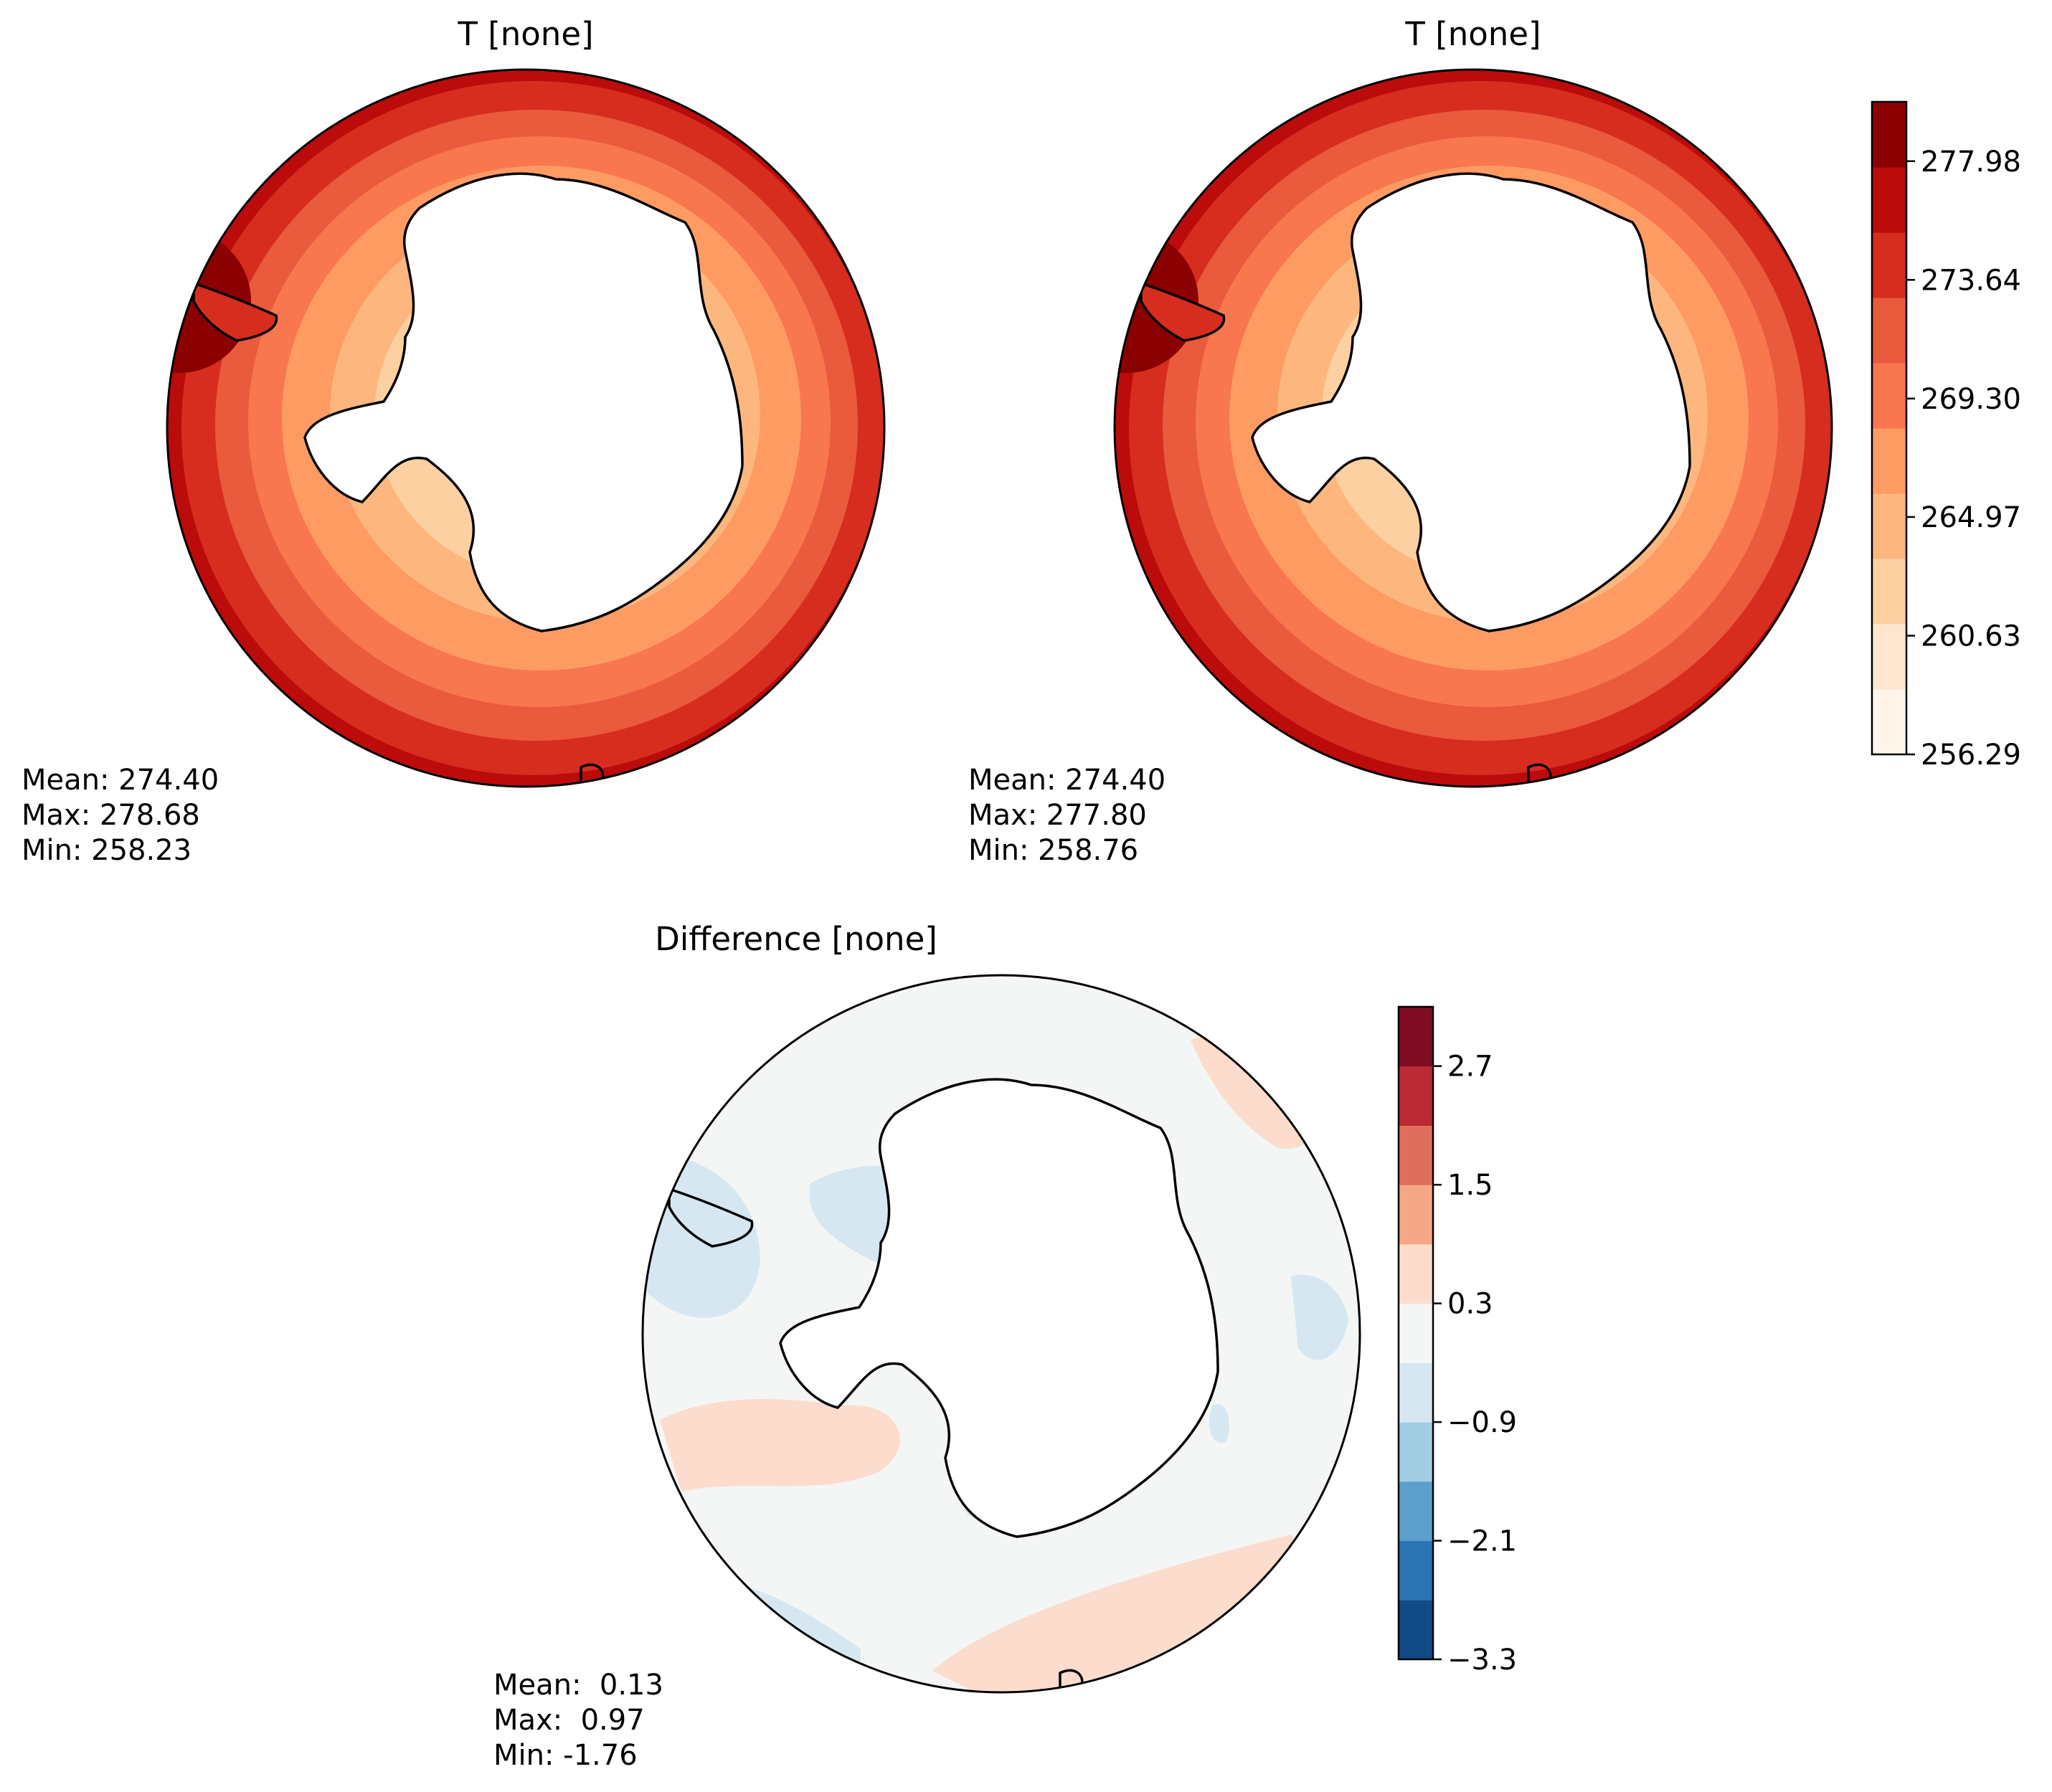  Describe the element at coordinates (569, 1720) in the screenshot. I see `panel-3-max: Max: 0.97` at that location.